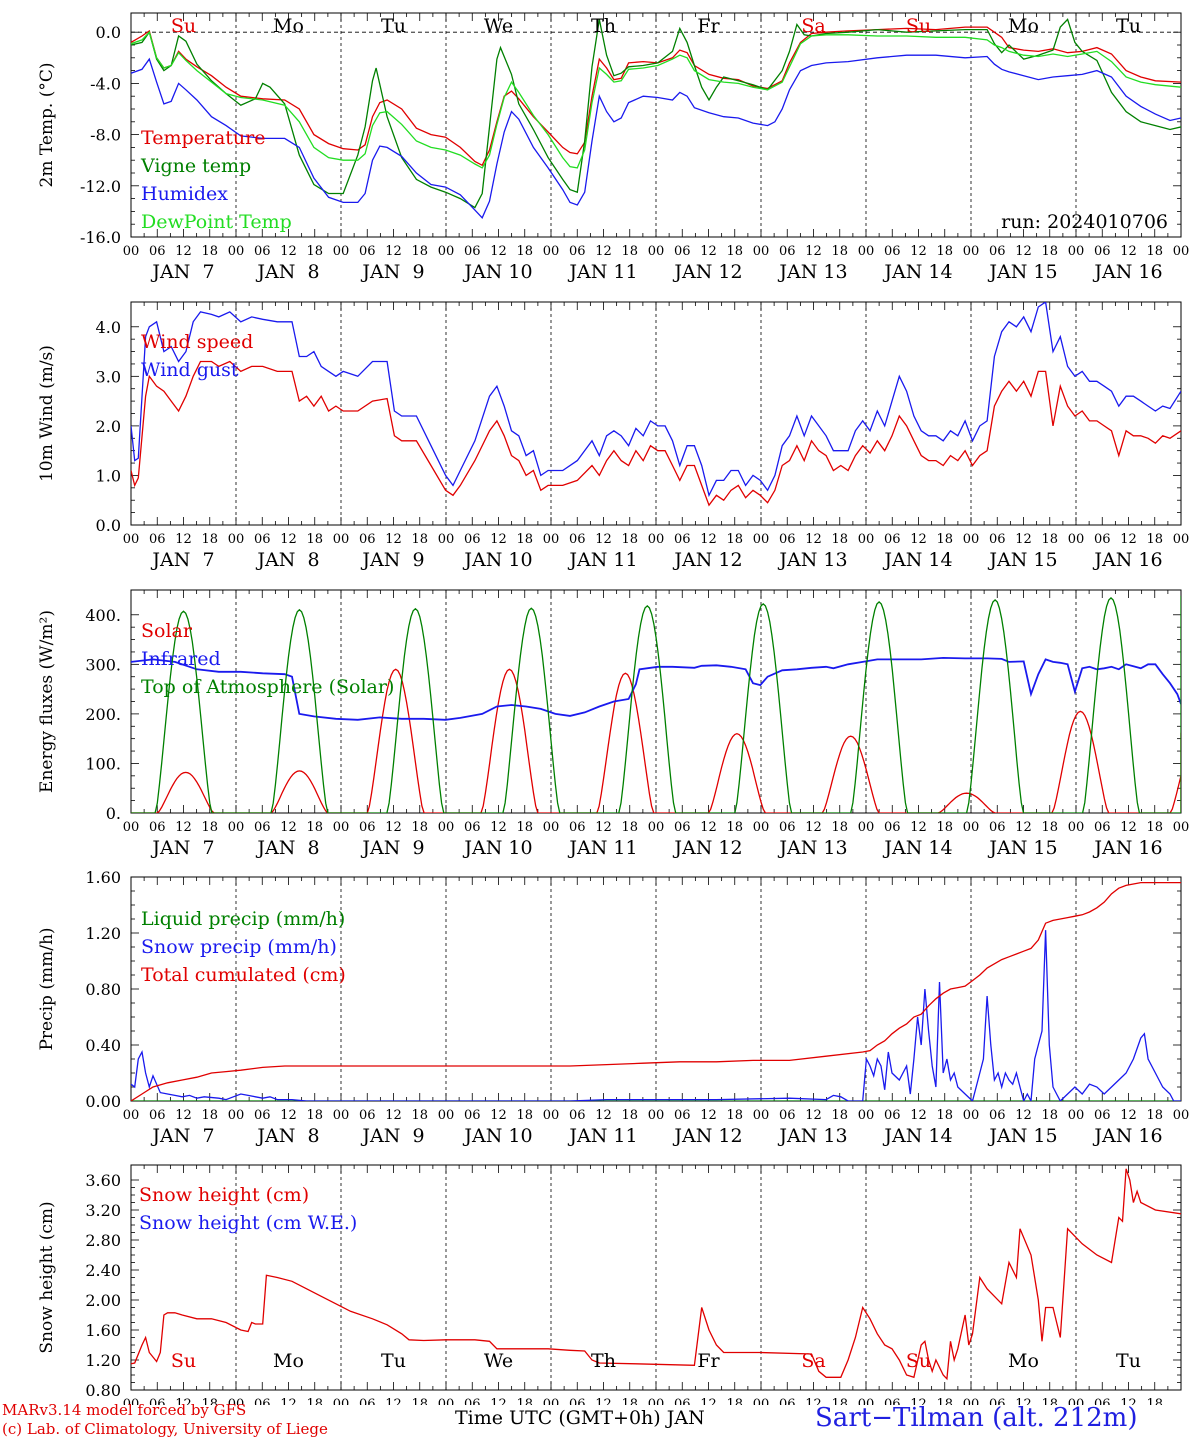 This screenshot has height=1440, width=1194. What do you see at coordinates (103, 1180) in the screenshot?
I see `y-tick-label: 3.60` at bounding box center [103, 1180].